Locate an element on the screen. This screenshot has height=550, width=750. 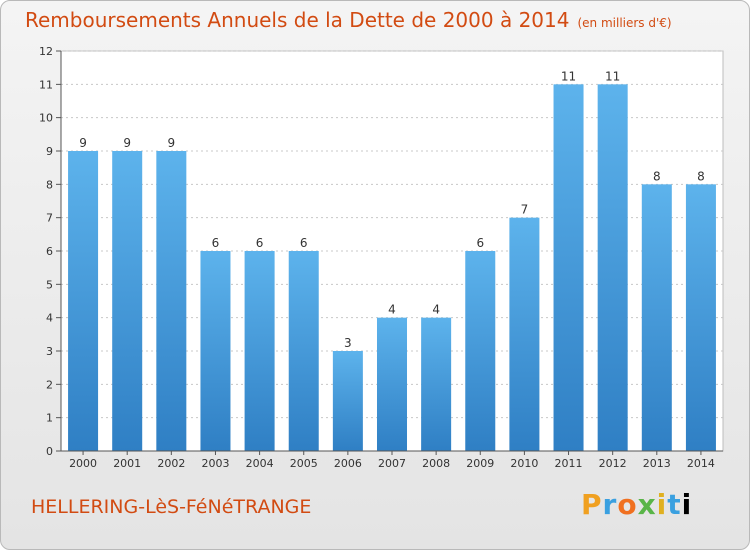
x-tick-label: 2007 is located at coordinates (392, 463).